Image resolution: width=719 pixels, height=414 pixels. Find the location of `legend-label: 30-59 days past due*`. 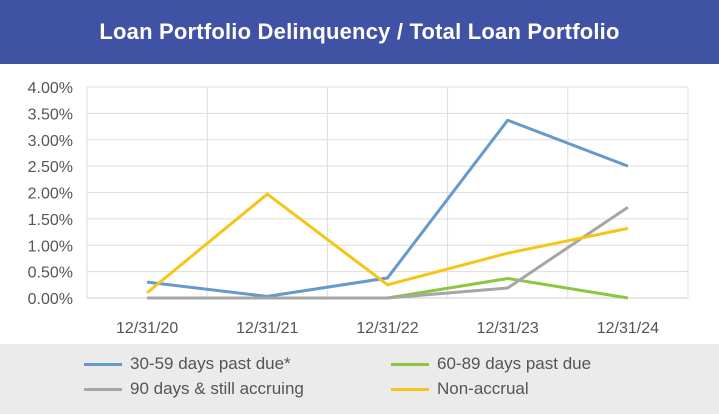

legend-label: 30-59 days past due* is located at coordinates (210, 363).